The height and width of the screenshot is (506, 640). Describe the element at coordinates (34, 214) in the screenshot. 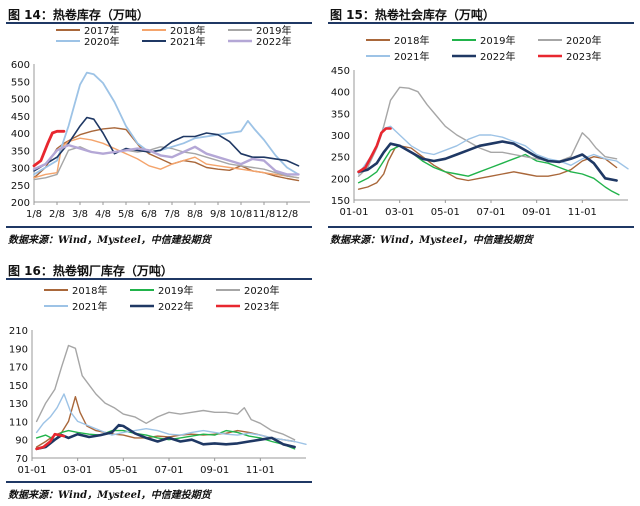

I see `x-tick-label: 1/8` at that location.